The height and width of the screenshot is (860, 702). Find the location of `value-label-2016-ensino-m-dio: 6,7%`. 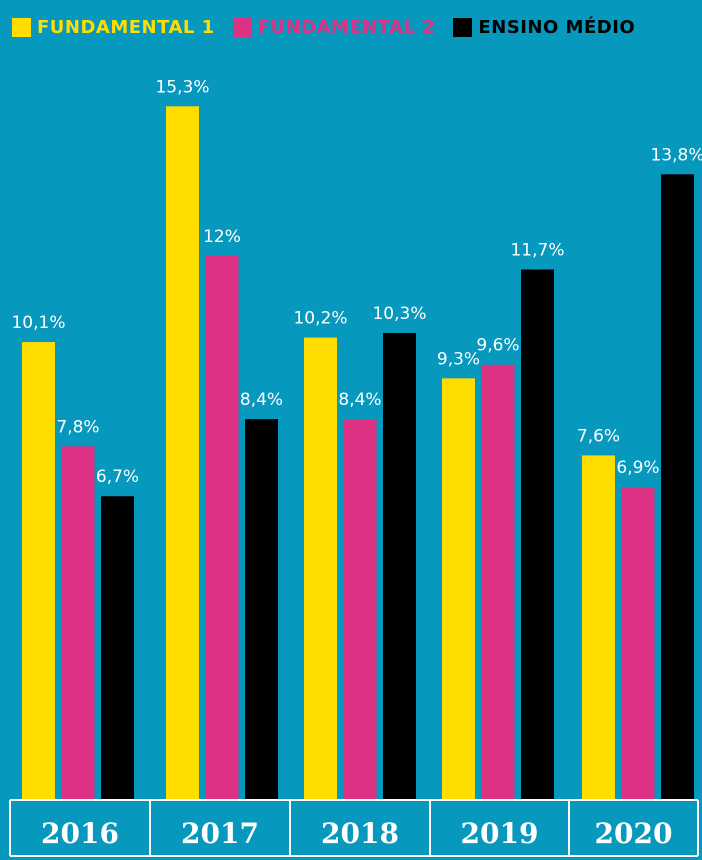

value-label-2016-ensino-m-dio: 6,7% is located at coordinates (117, 477).